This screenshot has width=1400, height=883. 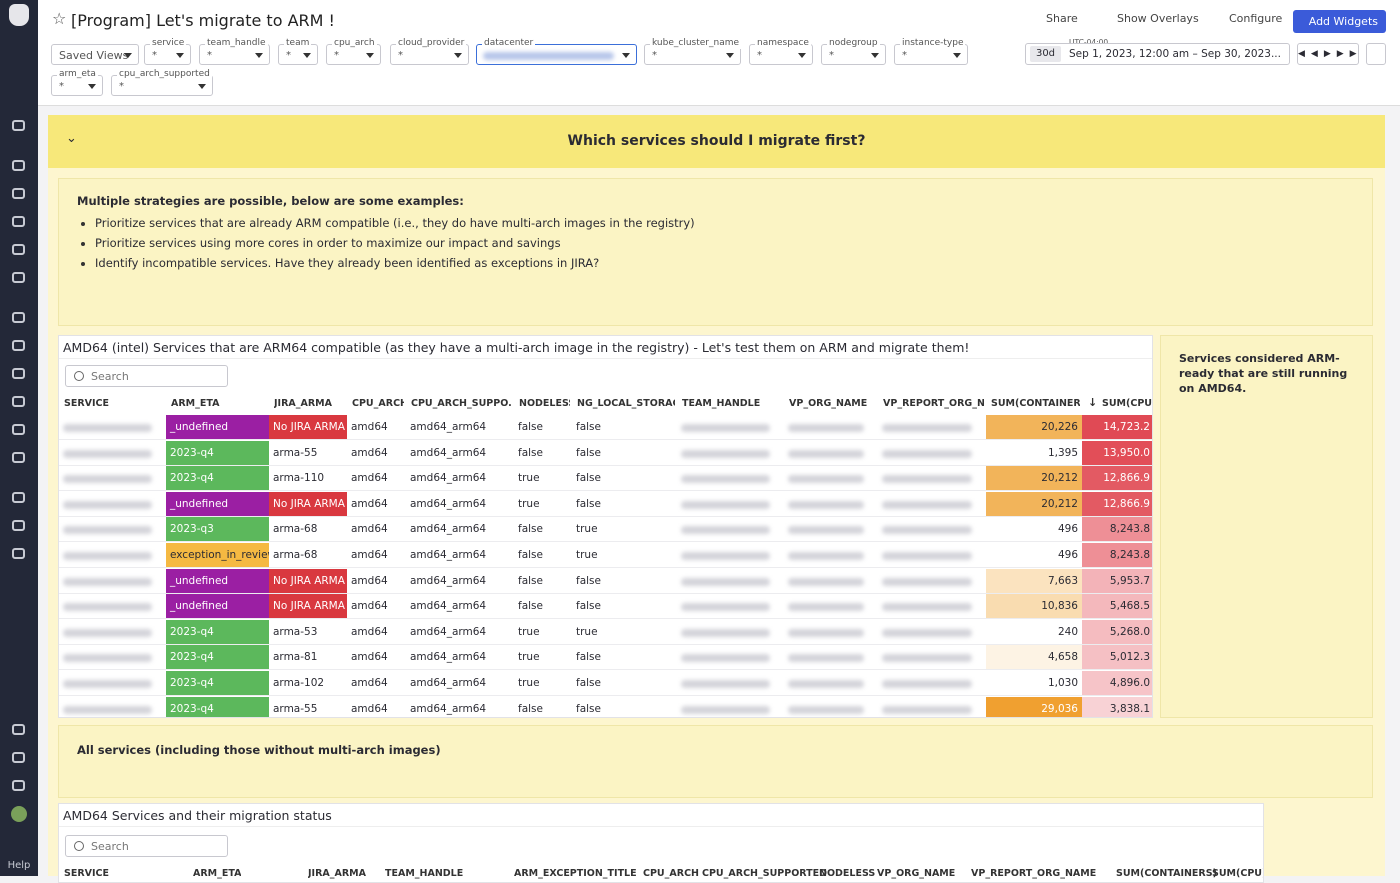 I want to click on filter: cpu_arch *, so click(x=353, y=51).